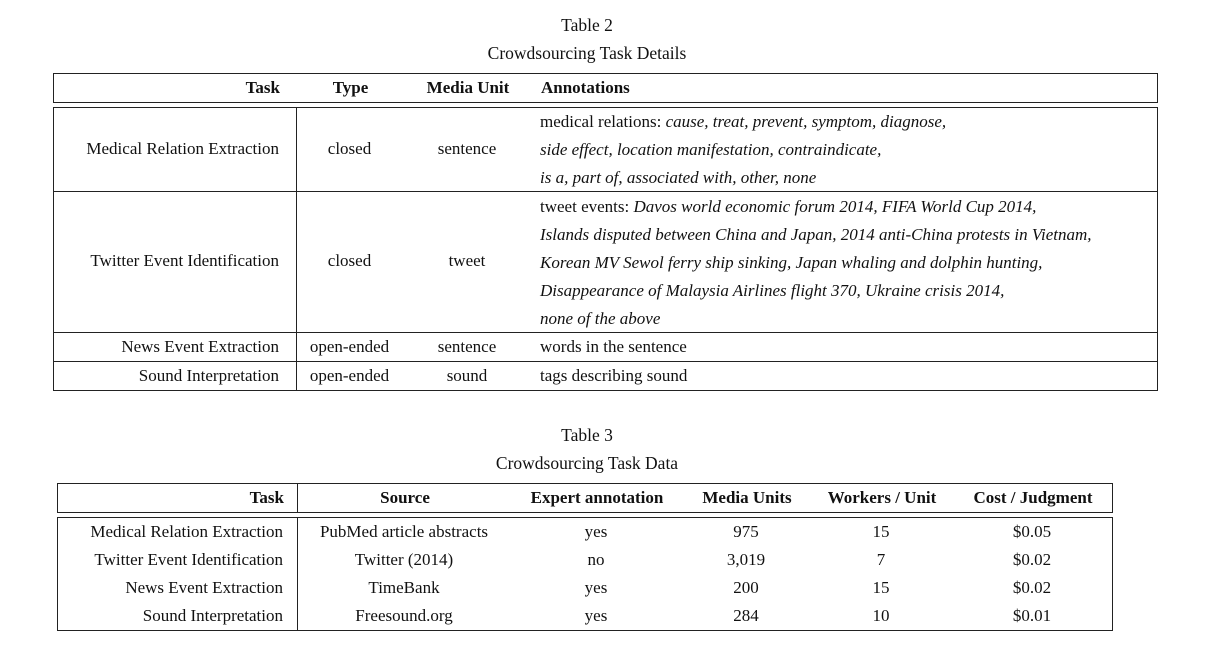  Describe the element at coordinates (186, 531) in the screenshot. I see `table3-cell-task: Medical Relation Extraction` at that location.